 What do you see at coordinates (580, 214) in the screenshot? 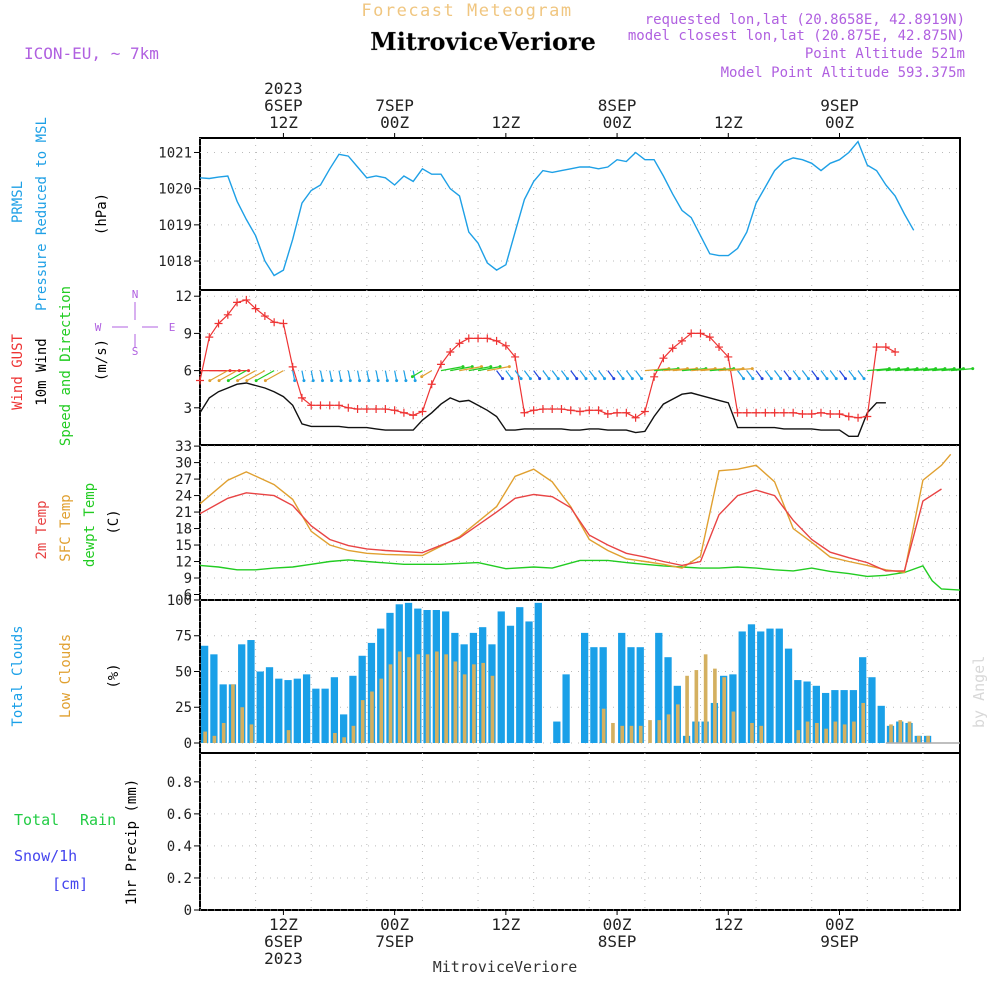
I see `pressure-frame` at bounding box center [580, 214].